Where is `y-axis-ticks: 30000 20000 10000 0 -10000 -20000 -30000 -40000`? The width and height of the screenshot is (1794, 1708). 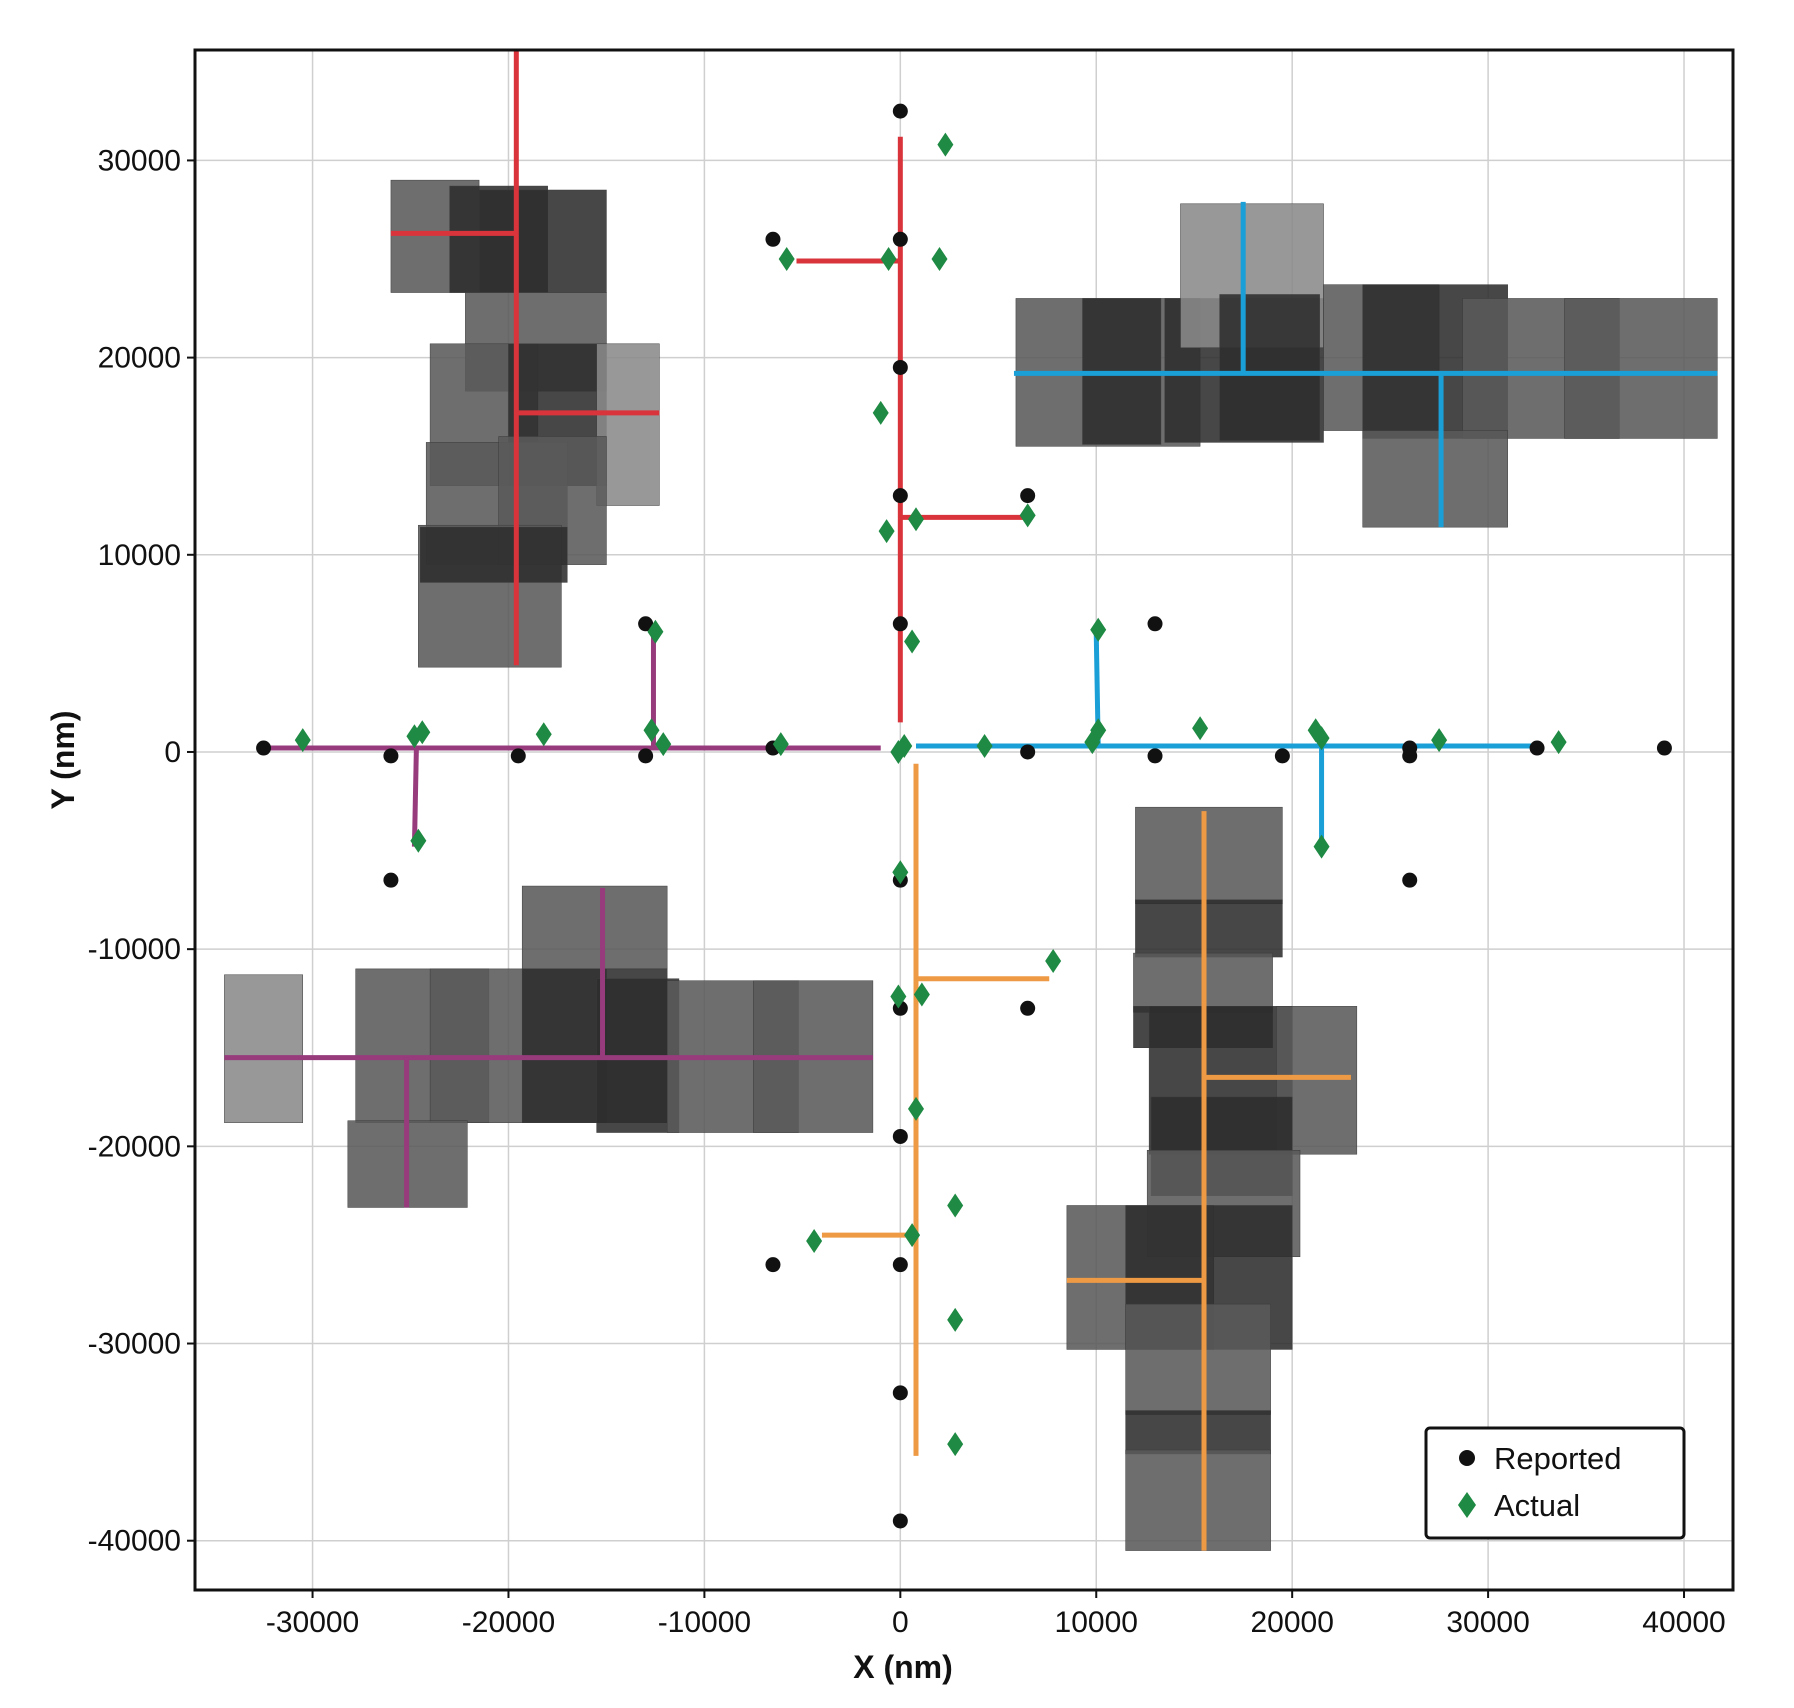 y-axis-ticks: 30000 20000 10000 0 -10000 -20000 -30000 -40000 is located at coordinates (141, 851).